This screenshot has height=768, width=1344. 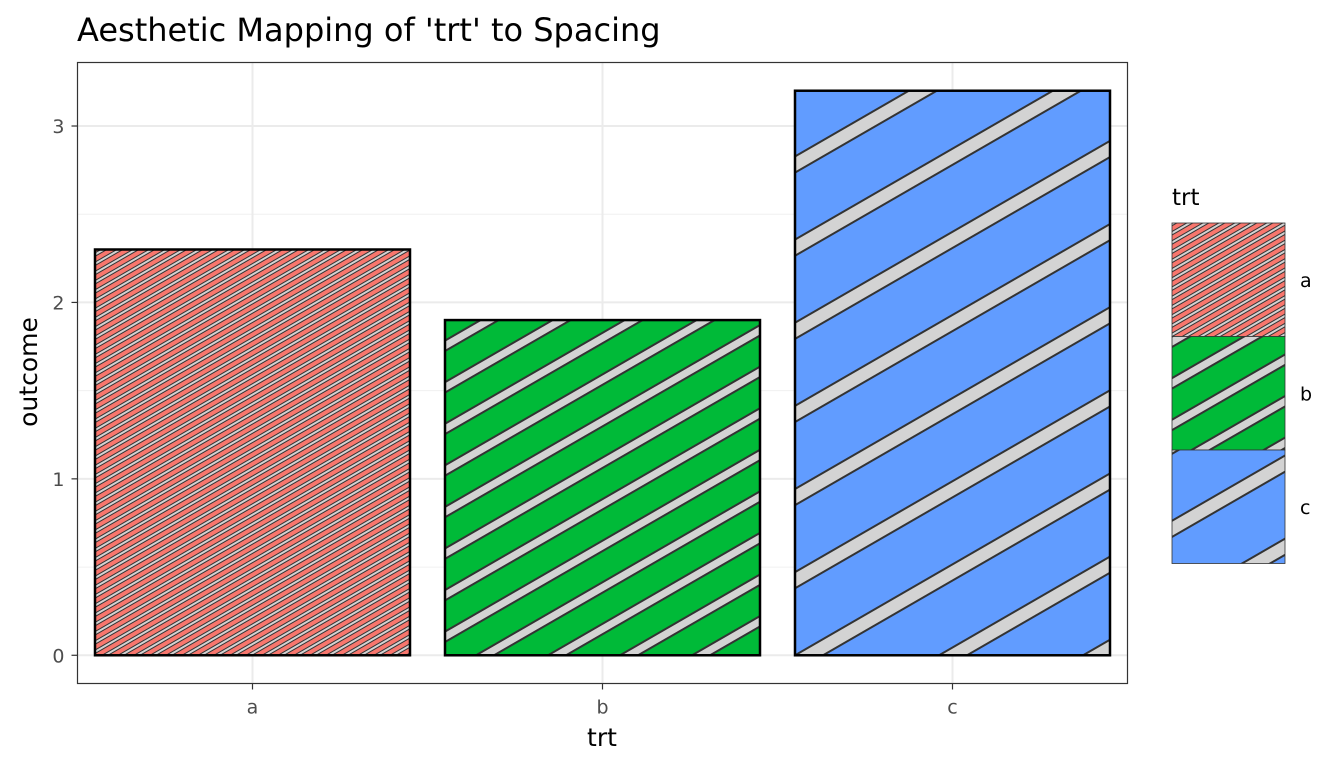 What do you see at coordinates (253, 708) in the screenshot?
I see `x-tick-label: a` at bounding box center [253, 708].